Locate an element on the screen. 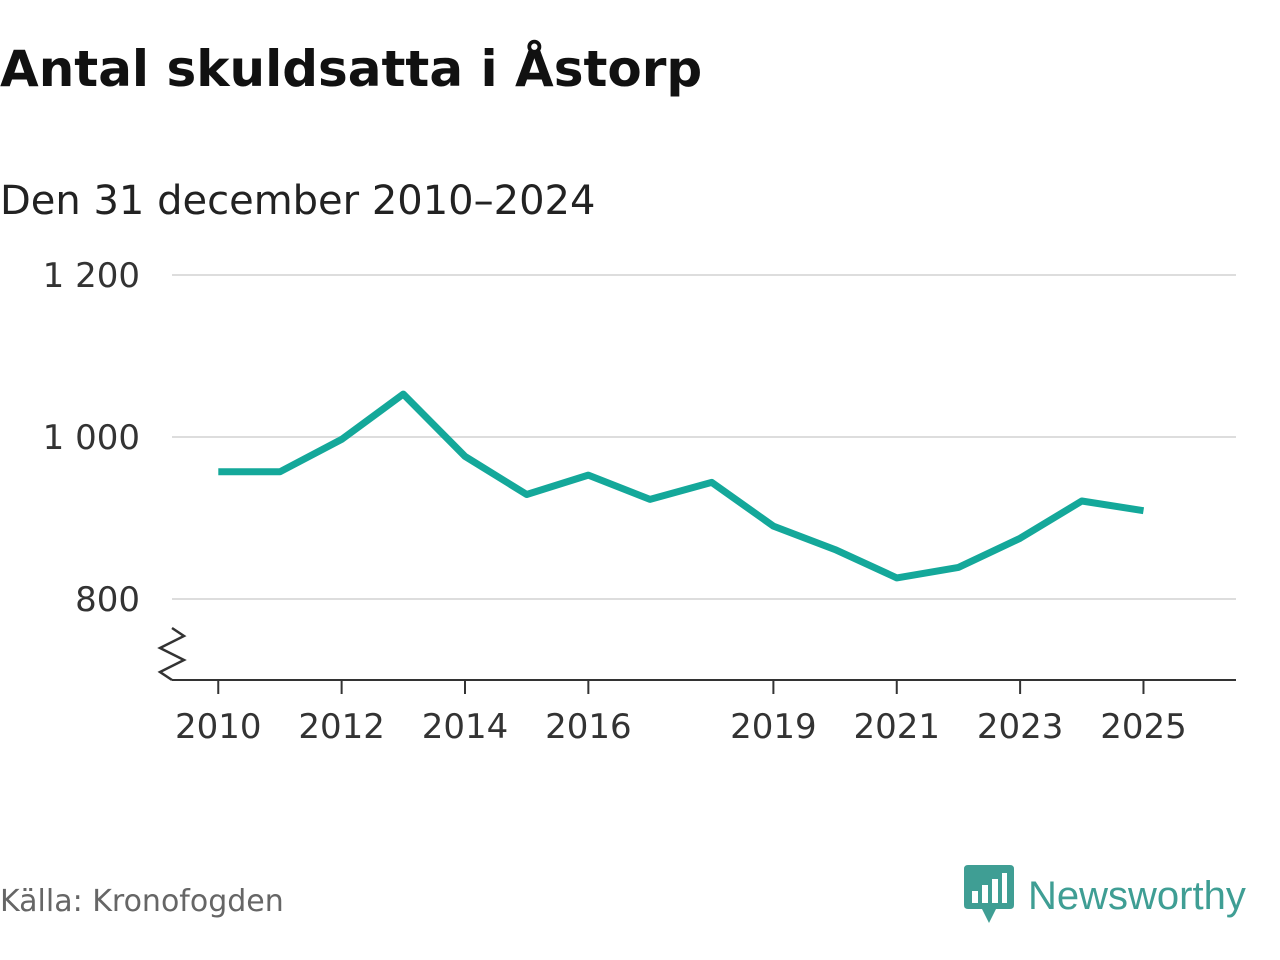 This screenshot has width=1280, height=960. axes is located at coordinates (696, 660).